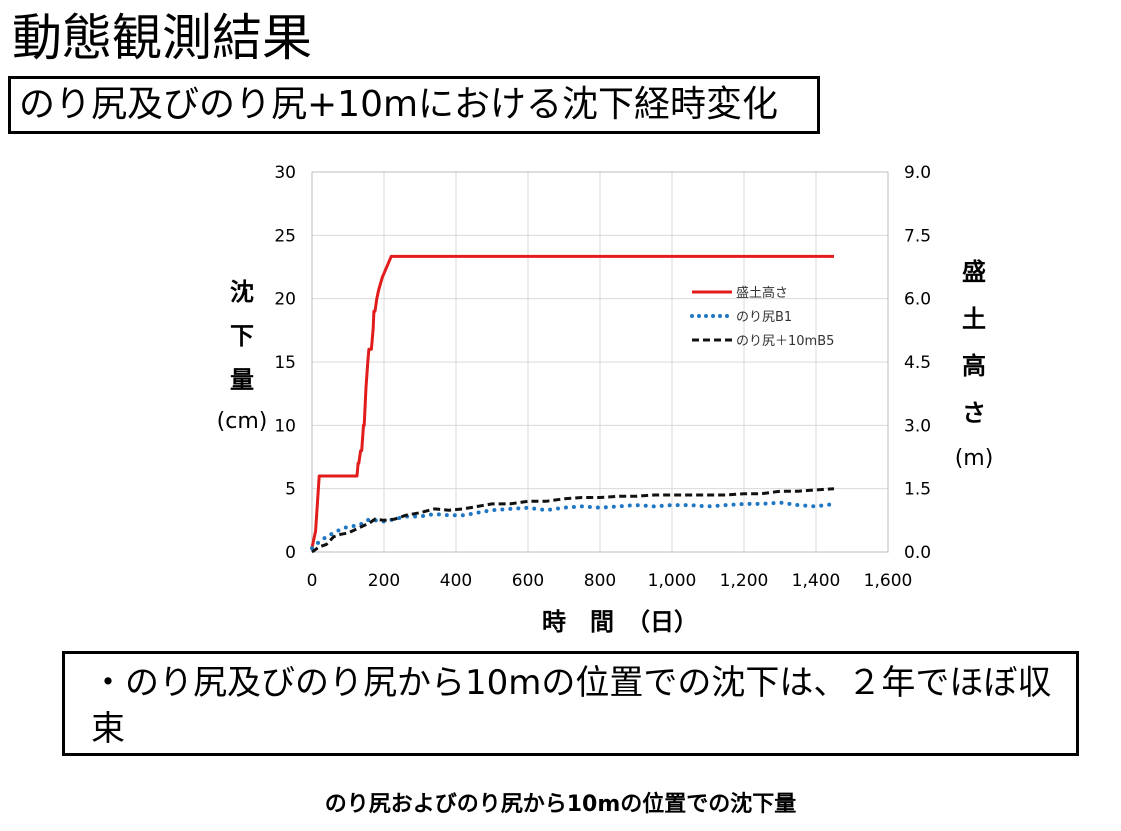 Image resolution: width=1121 pixels, height=831 pixels. What do you see at coordinates (785, 341) in the screenshot?
I see `legend-label-2: のり尻＋10mB5` at bounding box center [785, 341].